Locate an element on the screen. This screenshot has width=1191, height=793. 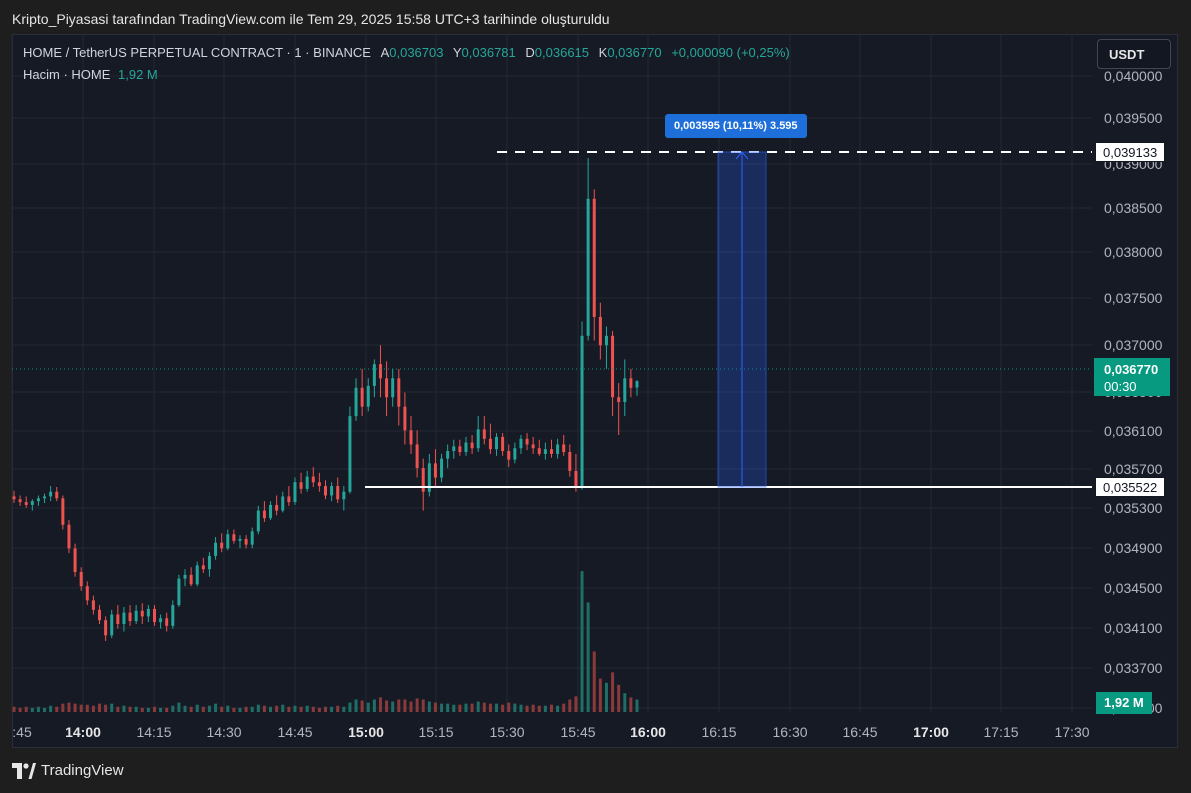
price-axis-label: 0,040000 is located at coordinates (1133, 76).